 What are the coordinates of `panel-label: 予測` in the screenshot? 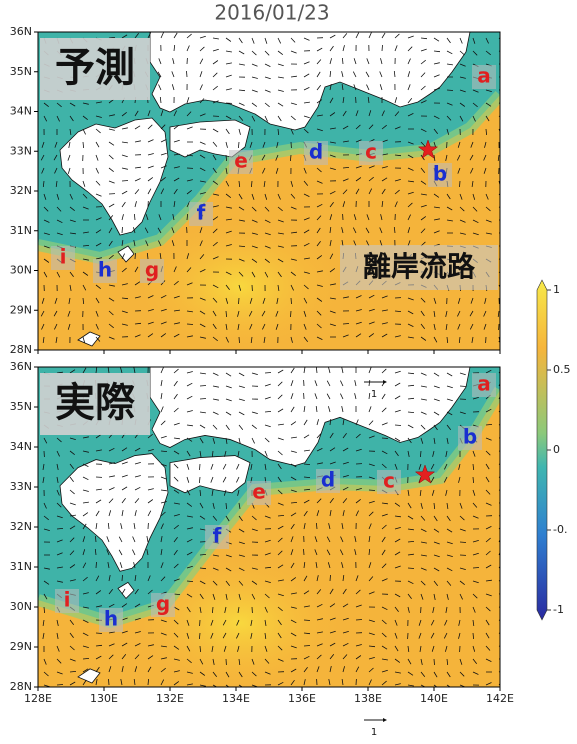 It's located at (95, 68).